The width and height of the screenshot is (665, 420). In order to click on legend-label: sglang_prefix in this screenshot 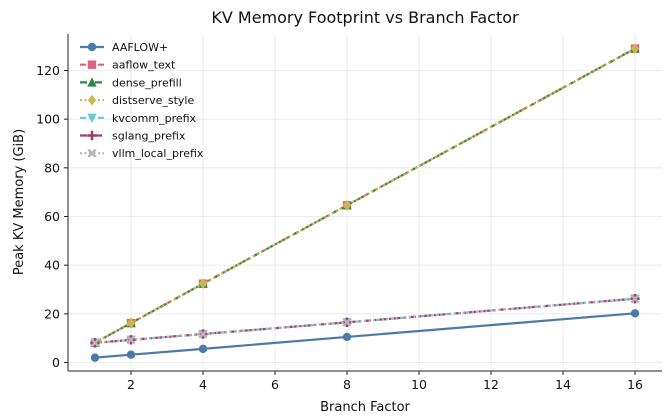, I will do `click(149, 136)`.